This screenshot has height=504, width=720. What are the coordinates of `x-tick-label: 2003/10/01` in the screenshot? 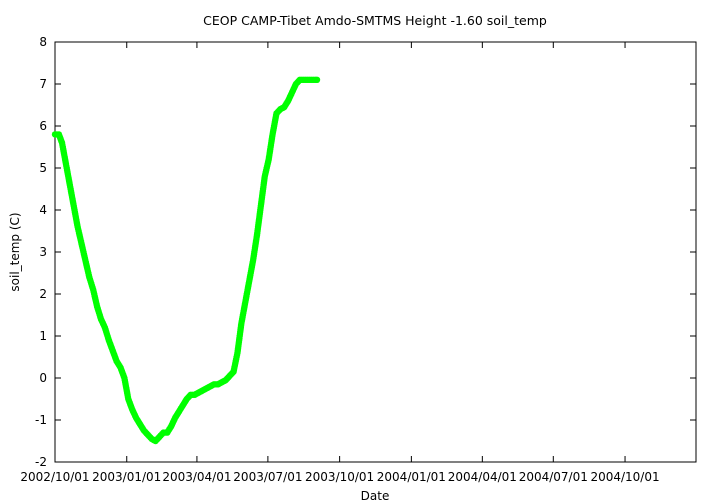 It's located at (339, 477).